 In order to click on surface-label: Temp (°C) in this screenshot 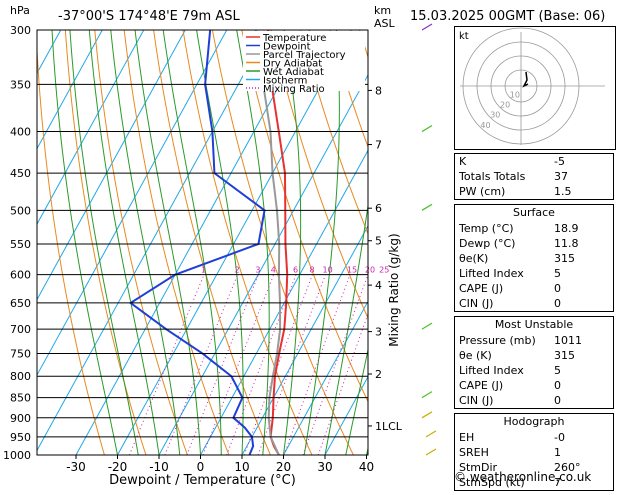, I will do `click(486, 228)`.